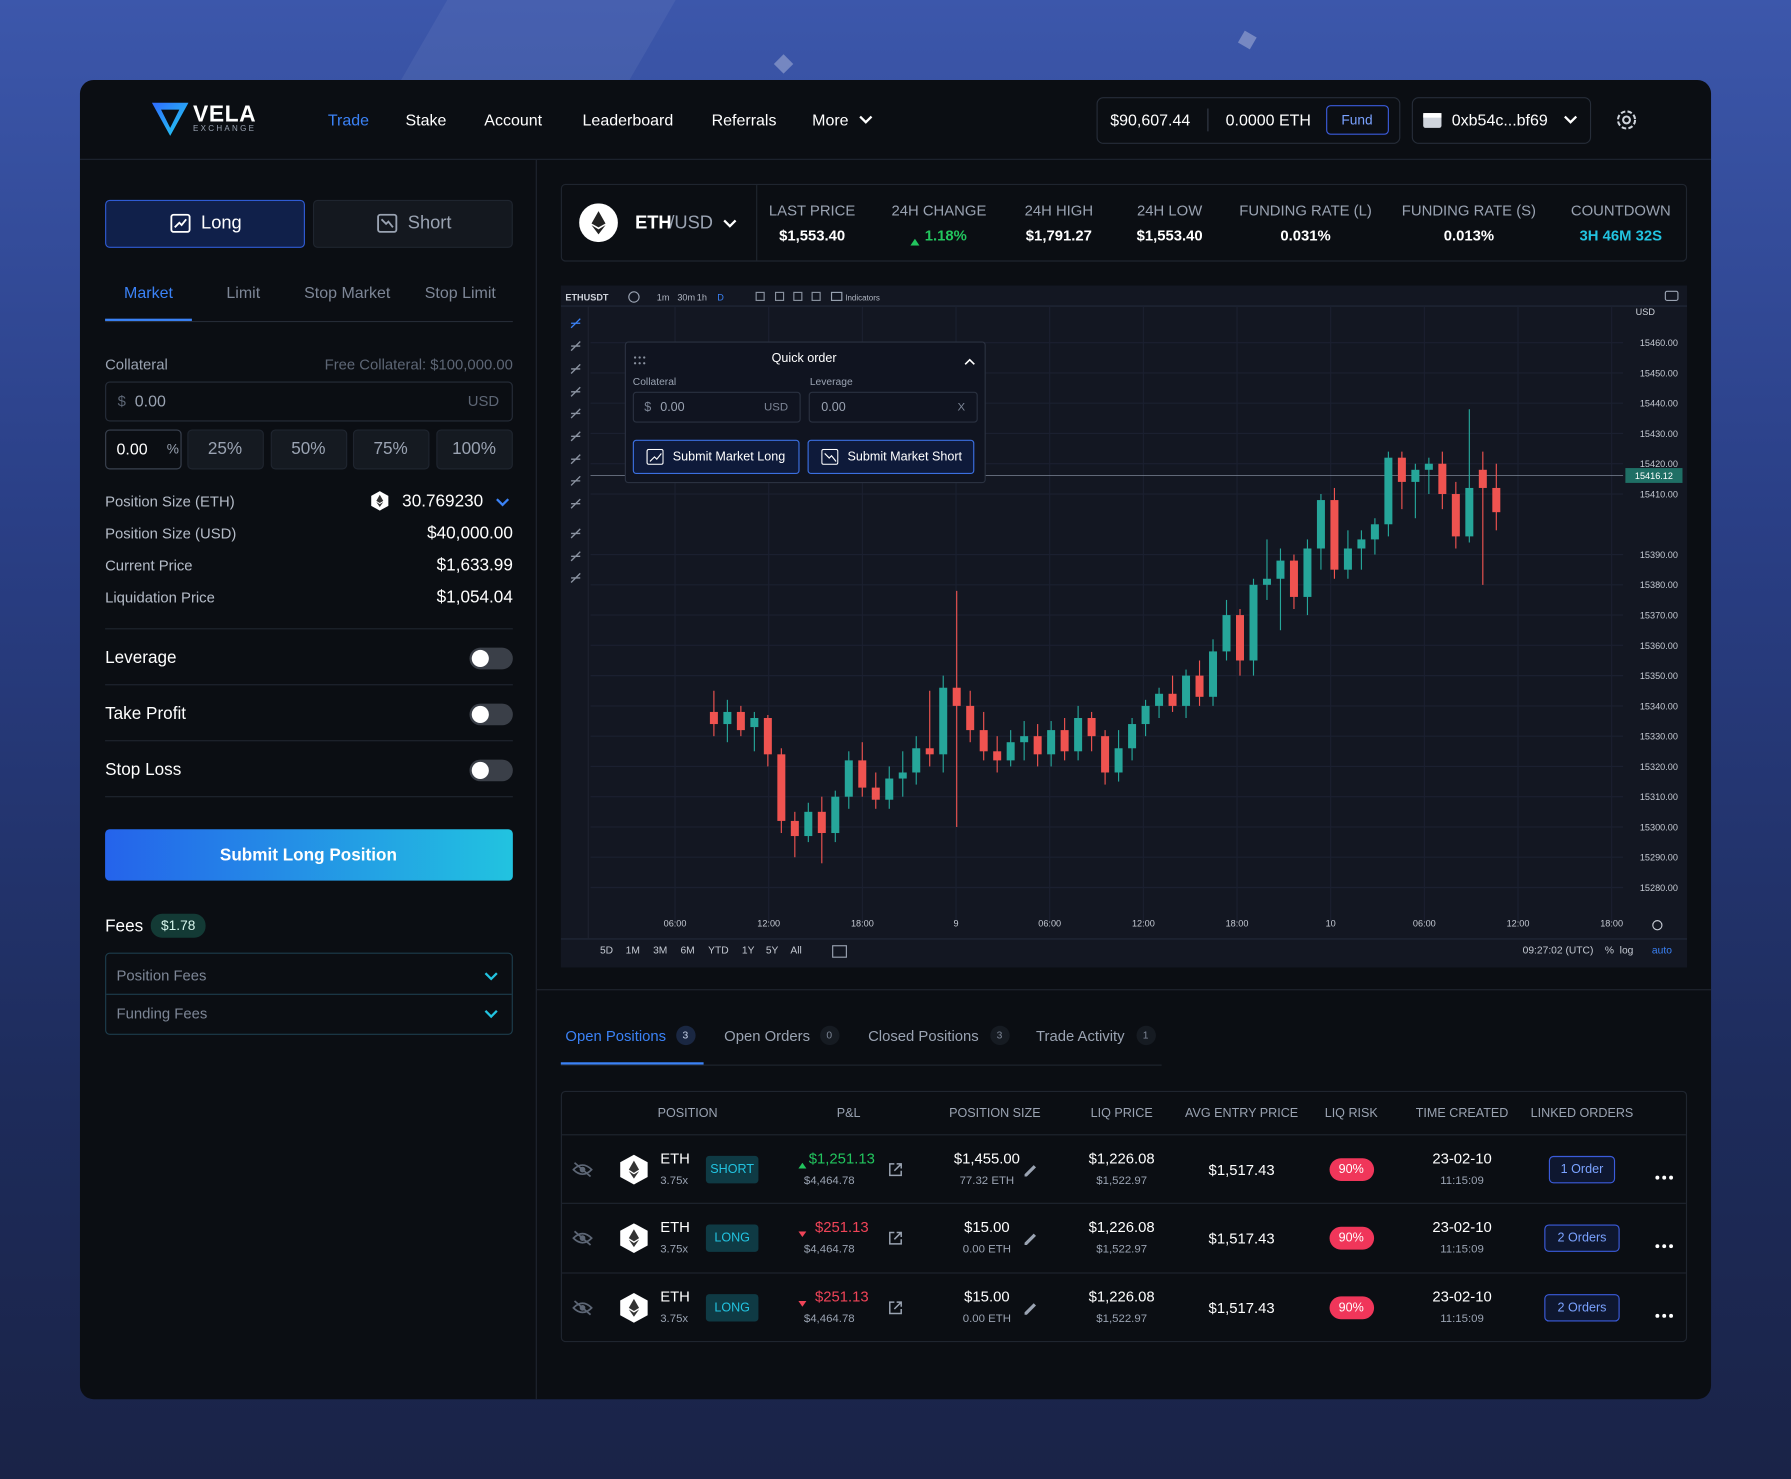 The image size is (1791, 1479). What do you see at coordinates (691, 223) in the screenshot?
I see `pair-quote: /USD` at bounding box center [691, 223].